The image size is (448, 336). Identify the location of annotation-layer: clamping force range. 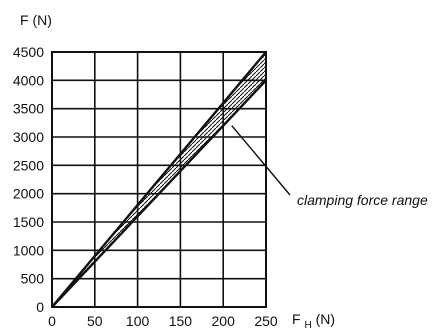
(329, 166).